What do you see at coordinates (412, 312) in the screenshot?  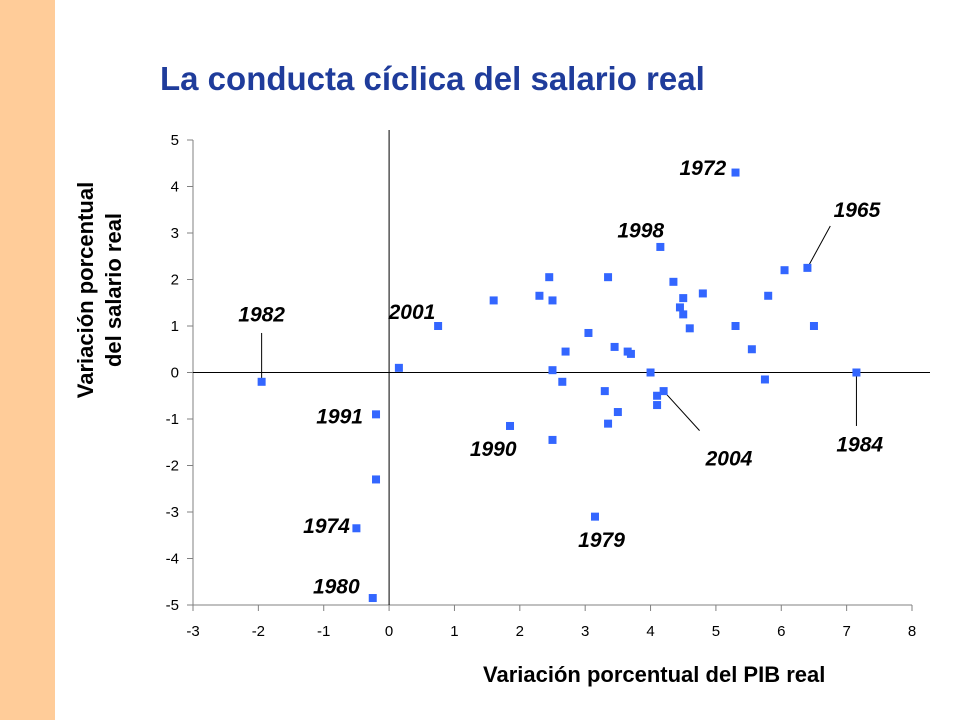 I see `year-label: 2001` at bounding box center [412, 312].